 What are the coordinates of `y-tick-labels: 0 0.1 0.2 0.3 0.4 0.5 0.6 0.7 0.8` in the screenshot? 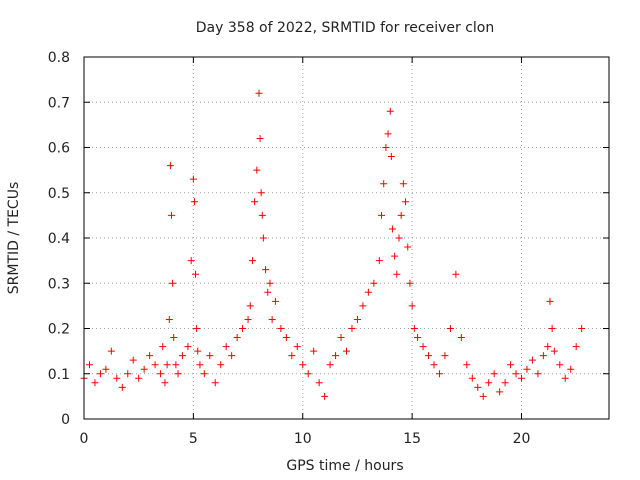 It's located at (59, 239).